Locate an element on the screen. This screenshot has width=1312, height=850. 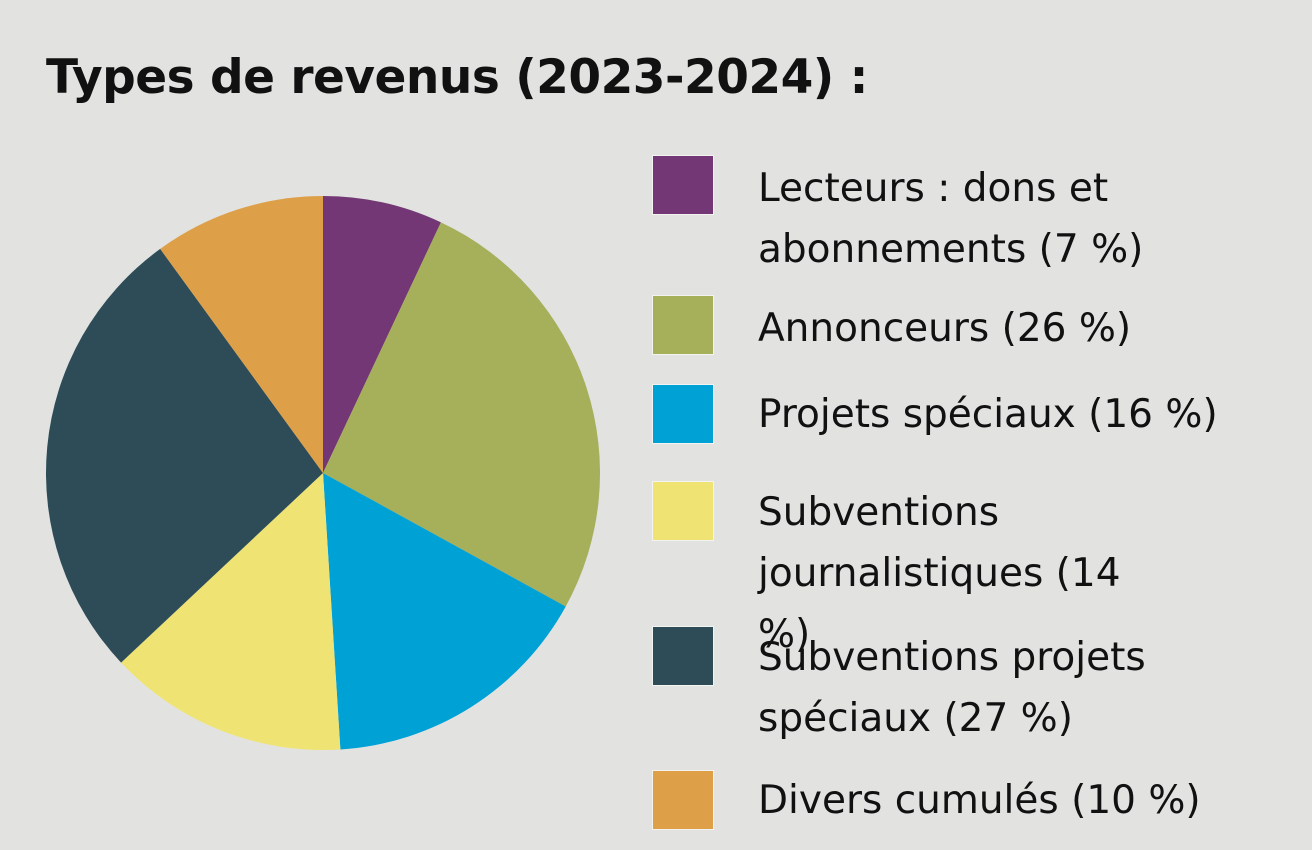
pie-slice-divers-cumules is located at coordinates (241, 334).